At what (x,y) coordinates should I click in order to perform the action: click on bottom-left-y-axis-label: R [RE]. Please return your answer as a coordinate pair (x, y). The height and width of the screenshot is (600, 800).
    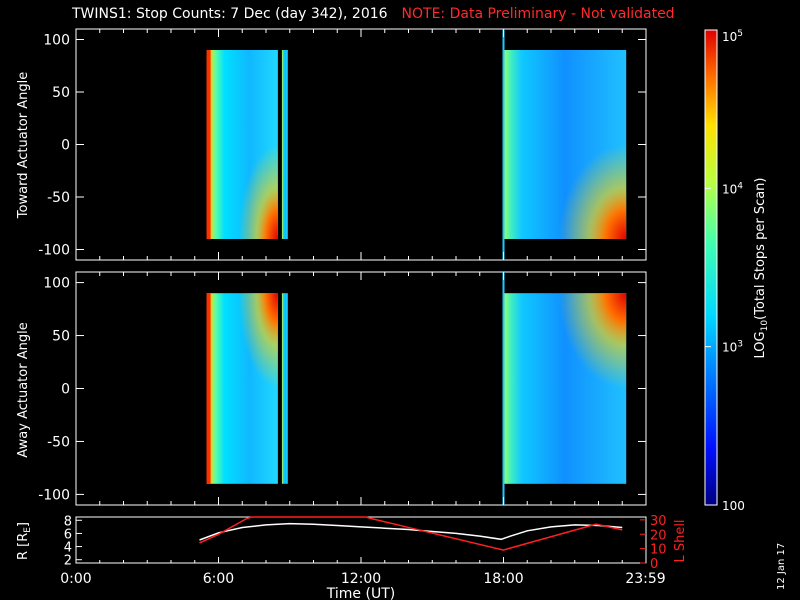
    Looking at the image, I should click on (24, 541).